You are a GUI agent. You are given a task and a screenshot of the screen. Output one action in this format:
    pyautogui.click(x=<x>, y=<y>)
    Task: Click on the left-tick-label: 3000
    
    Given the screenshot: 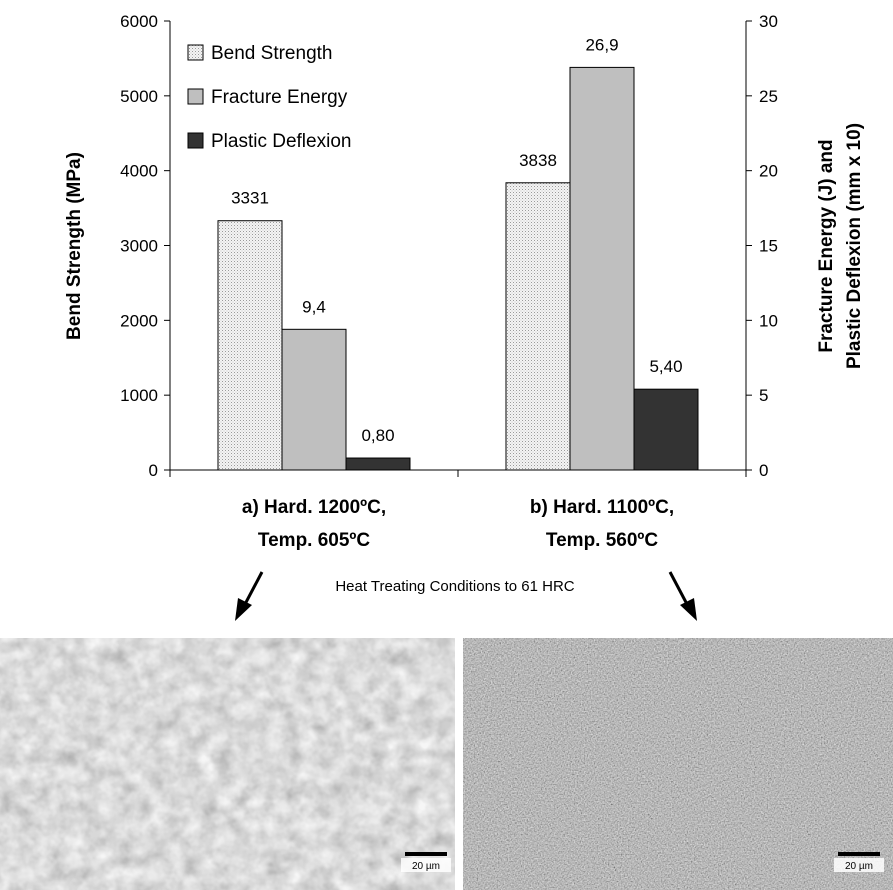 What is the action you would take?
    pyautogui.click(x=139, y=246)
    